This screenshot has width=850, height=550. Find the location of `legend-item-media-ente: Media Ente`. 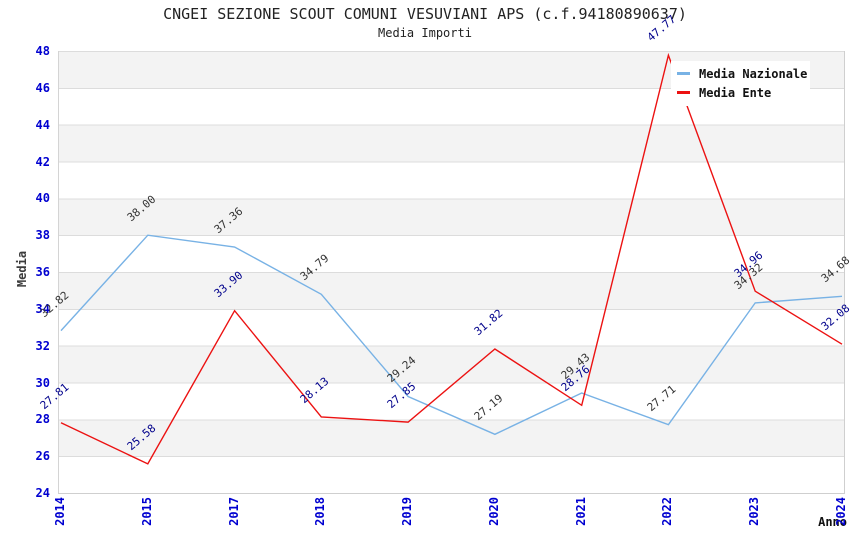

legend-item-media-ente: Media Ente is located at coordinates (740, 92).